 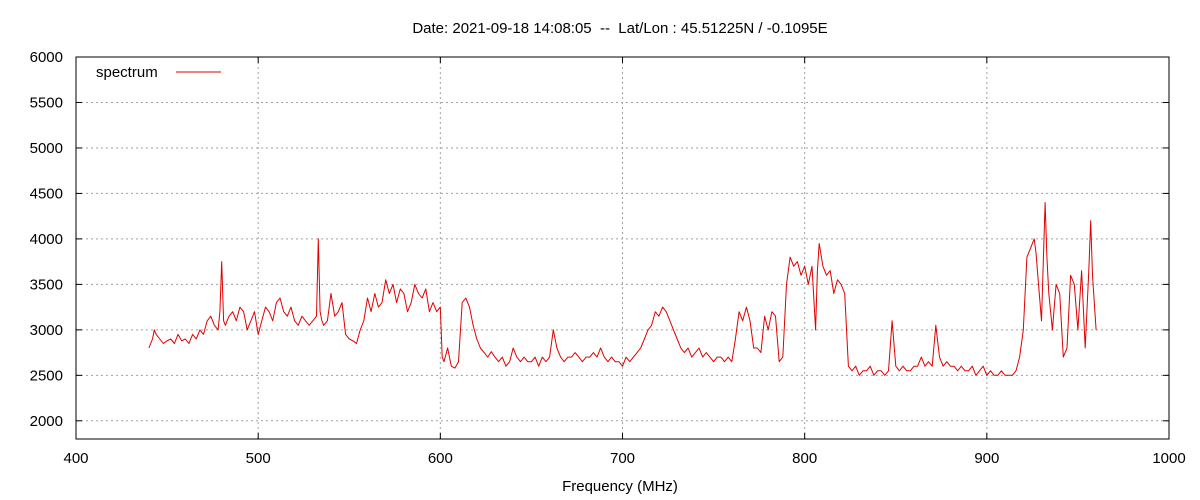 I want to click on x-tick-label: 500, so click(x=258, y=458).